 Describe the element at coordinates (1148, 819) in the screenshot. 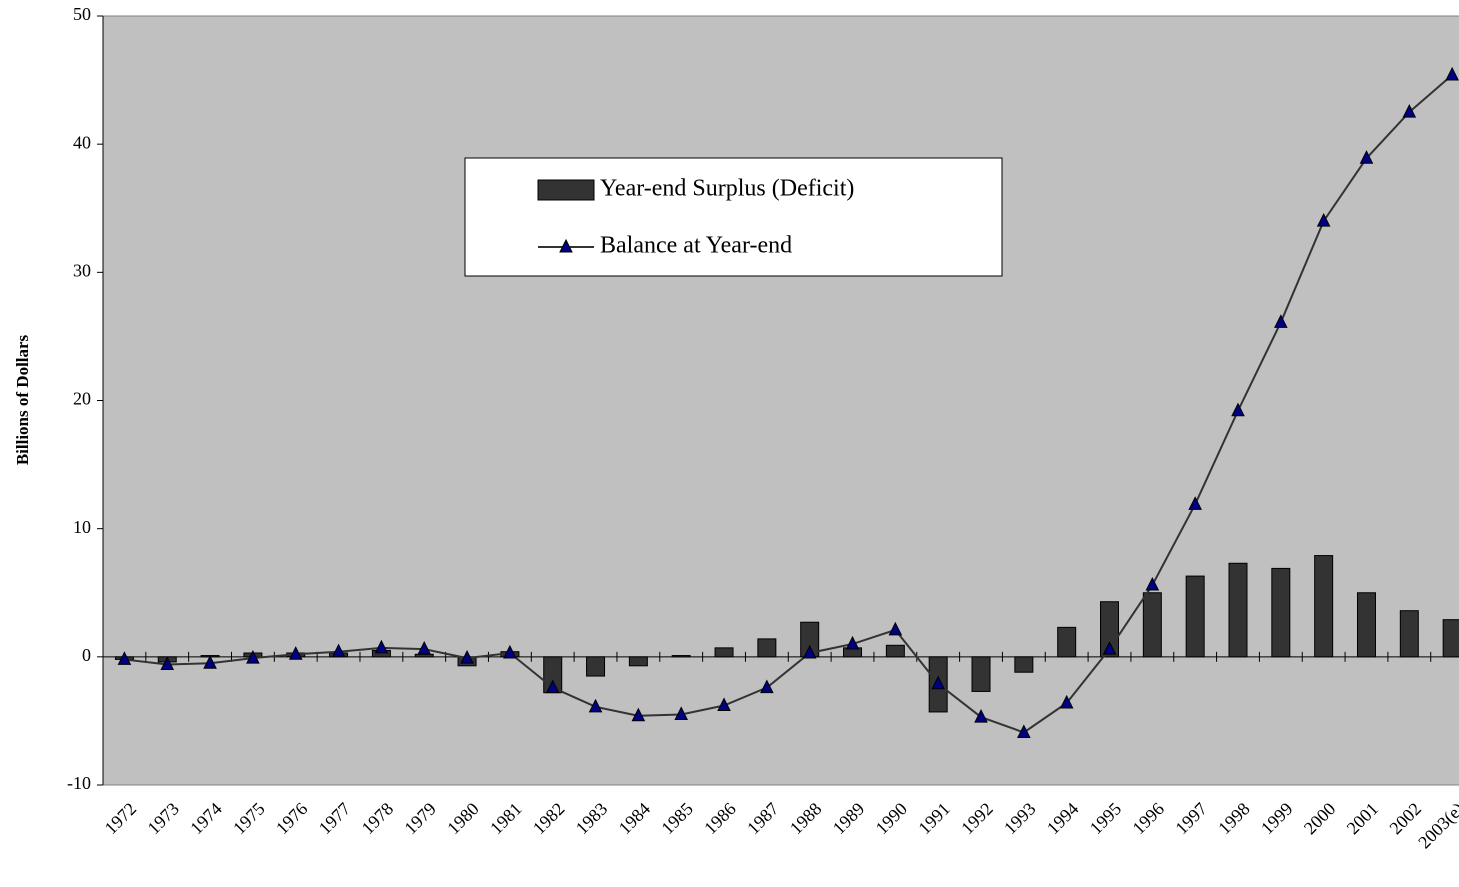

I see `x-tick-label: 1996` at that location.